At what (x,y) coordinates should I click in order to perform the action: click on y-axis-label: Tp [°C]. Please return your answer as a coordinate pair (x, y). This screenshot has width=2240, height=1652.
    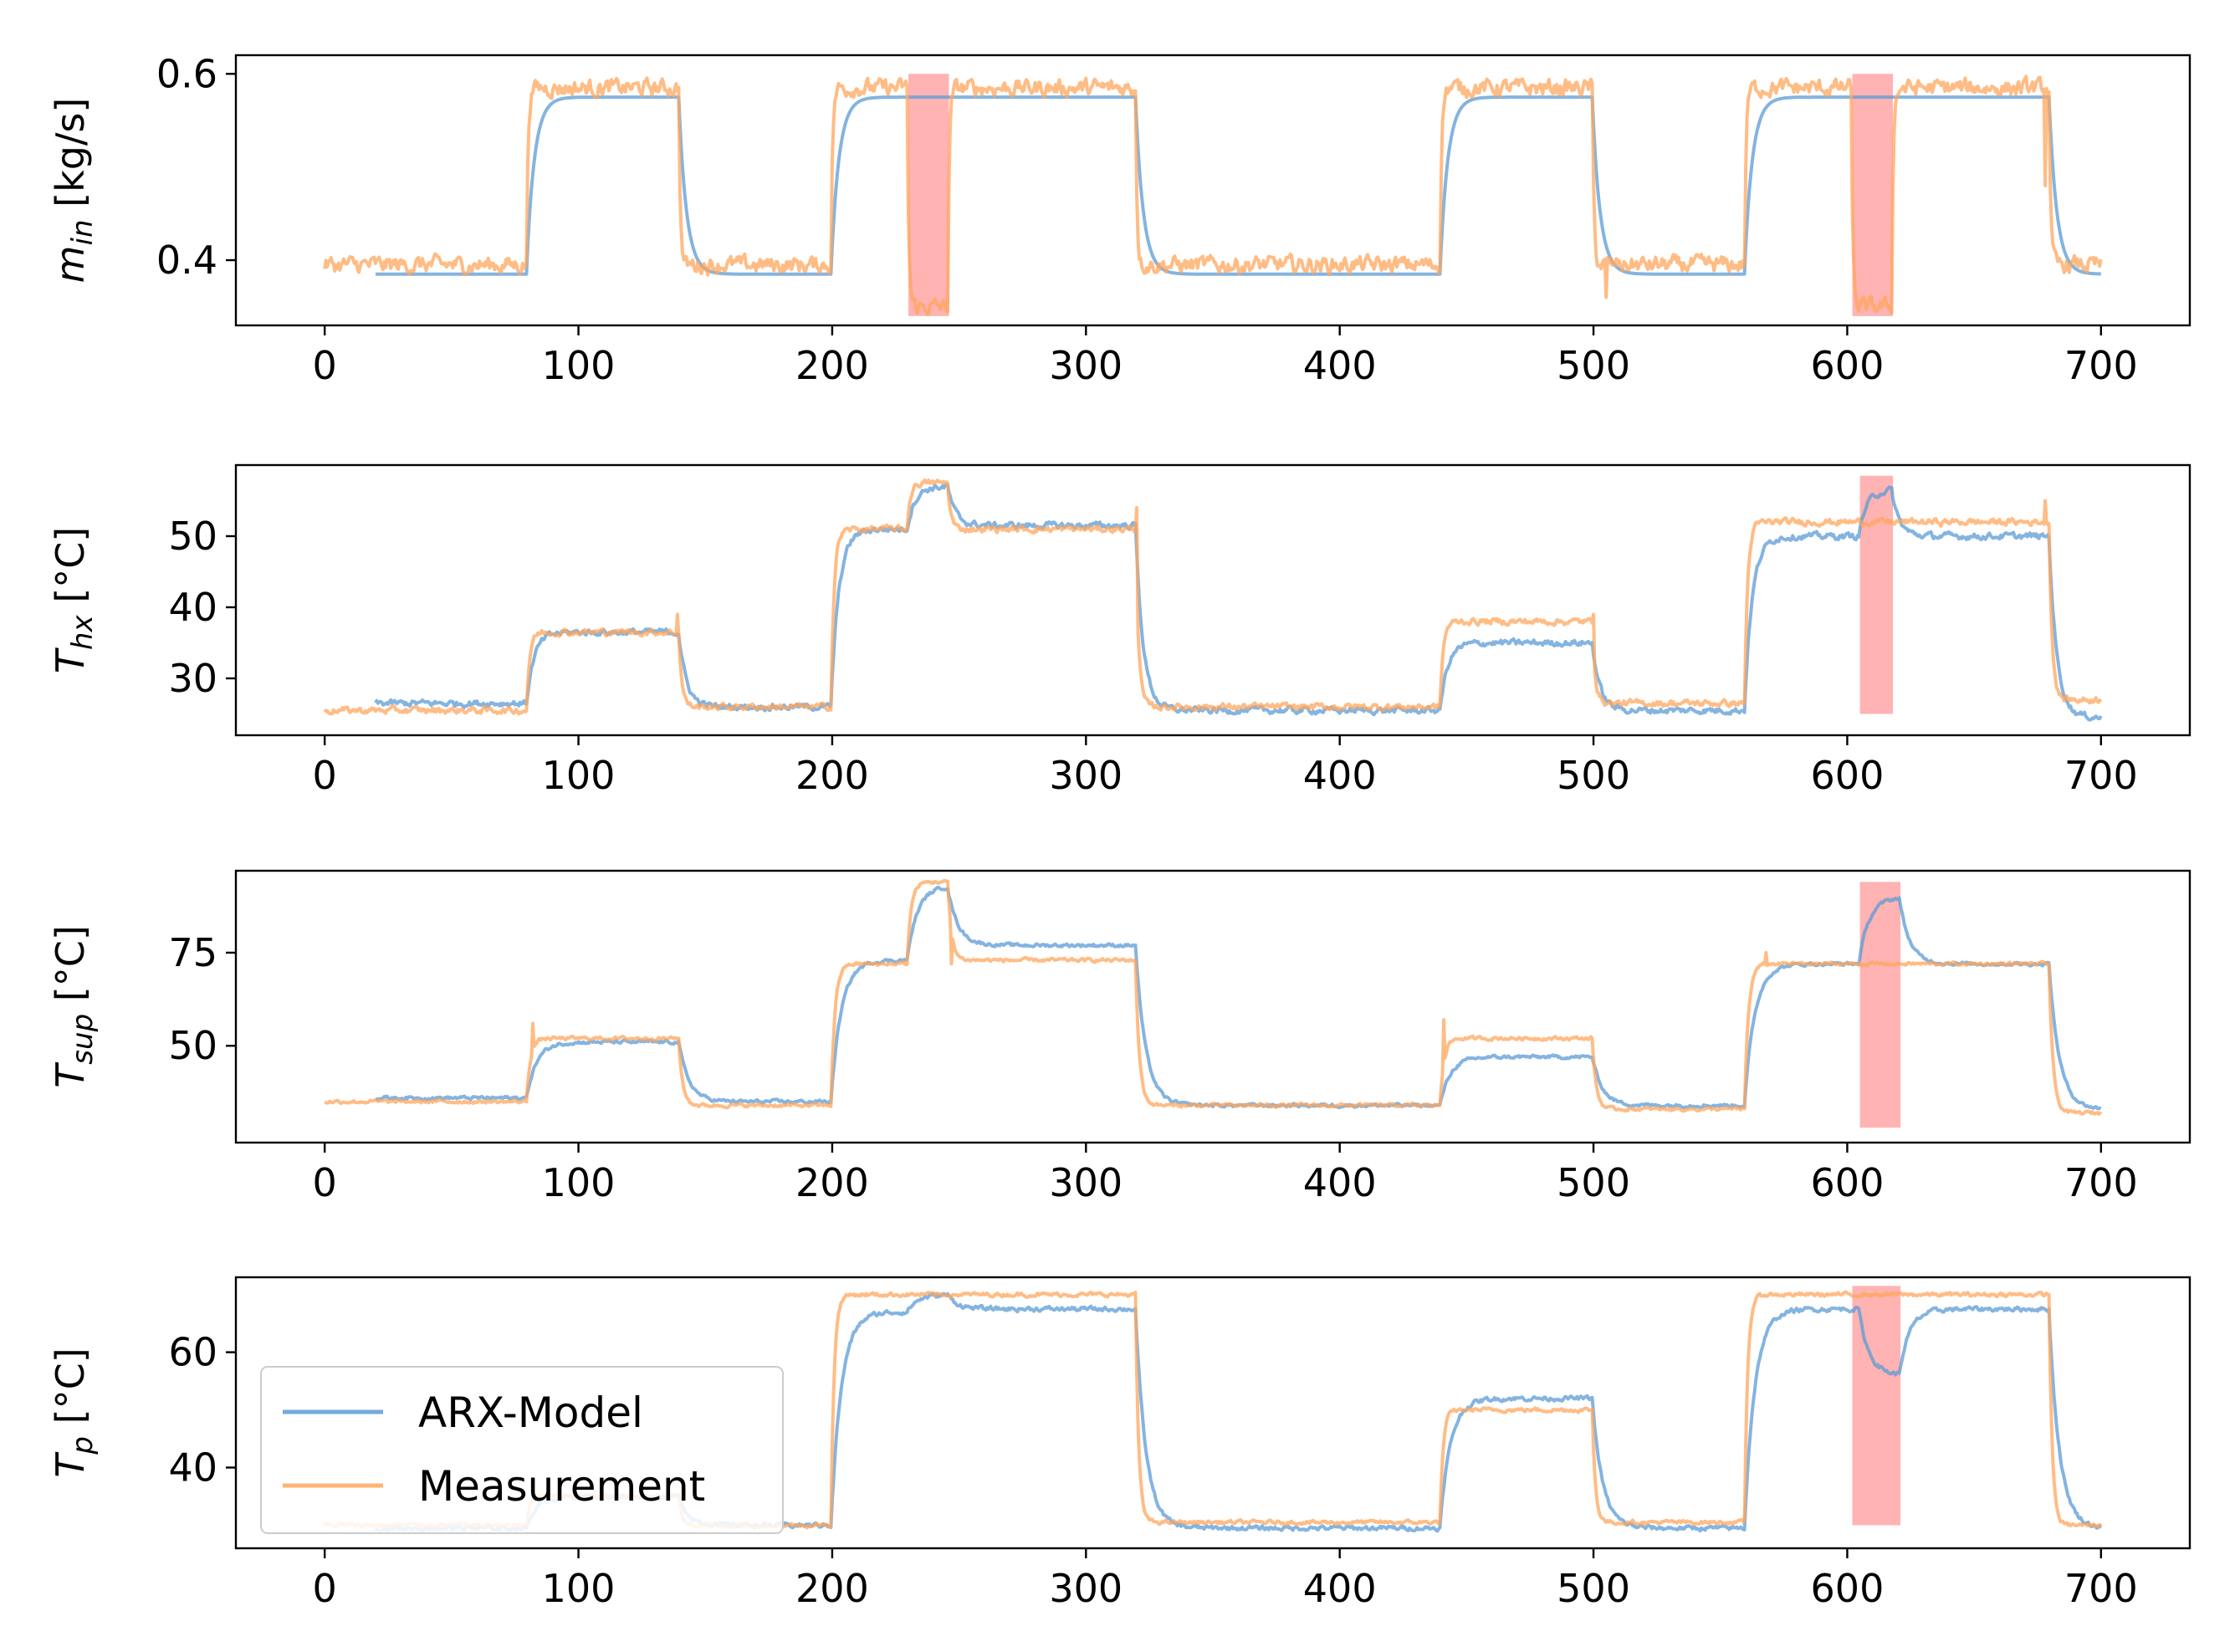
    Looking at the image, I should click on (74, 1412).